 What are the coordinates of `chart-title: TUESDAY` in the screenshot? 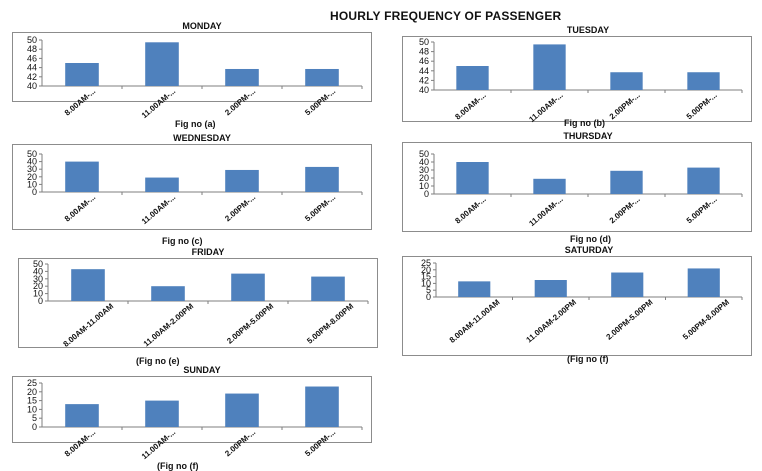 It's located at (588, 30).